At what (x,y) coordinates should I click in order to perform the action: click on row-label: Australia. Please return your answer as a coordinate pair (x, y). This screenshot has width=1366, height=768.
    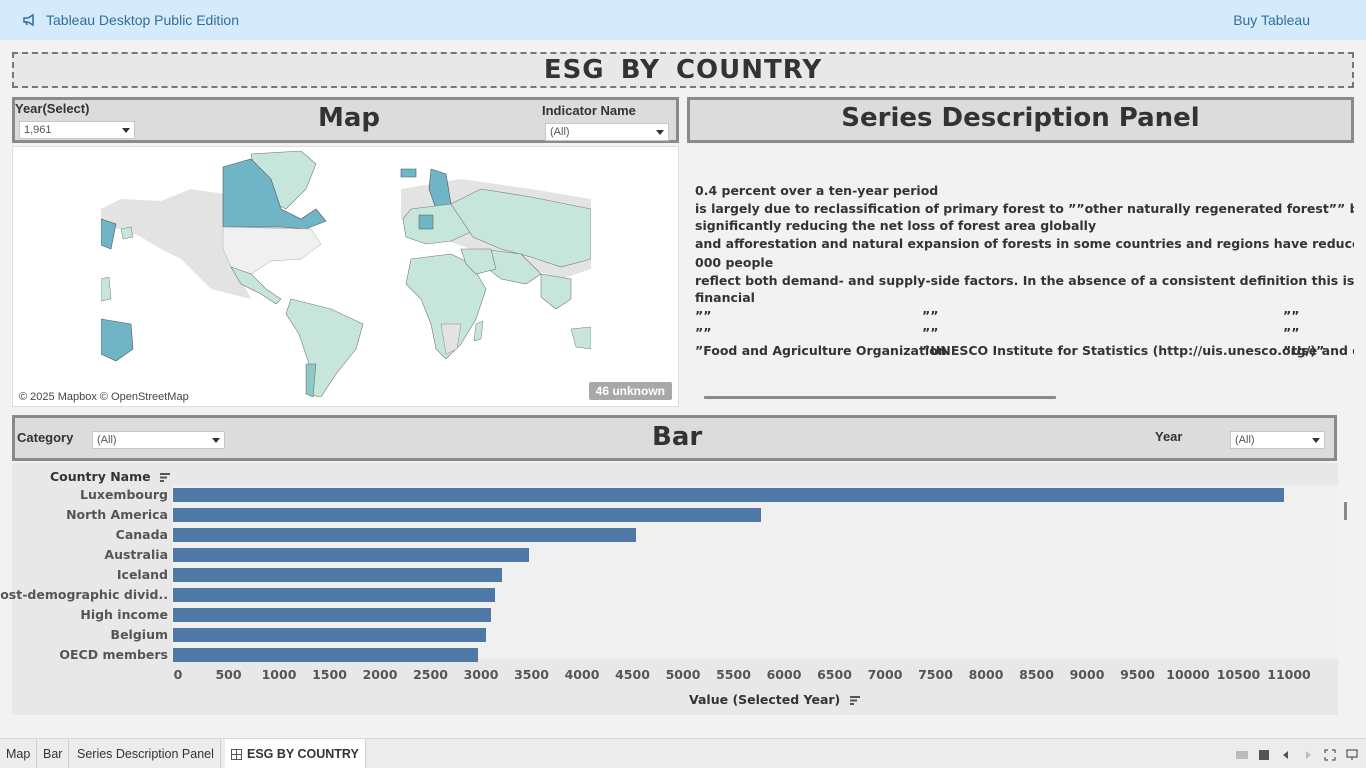
    Looking at the image, I should click on (136, 554).